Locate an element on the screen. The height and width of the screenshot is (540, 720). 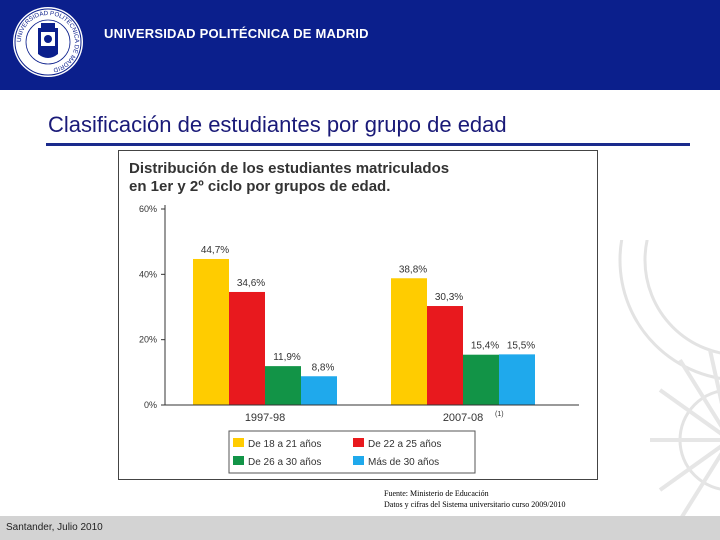
legend-label: De 18 a 21 años is located at coordinates (284, 444).